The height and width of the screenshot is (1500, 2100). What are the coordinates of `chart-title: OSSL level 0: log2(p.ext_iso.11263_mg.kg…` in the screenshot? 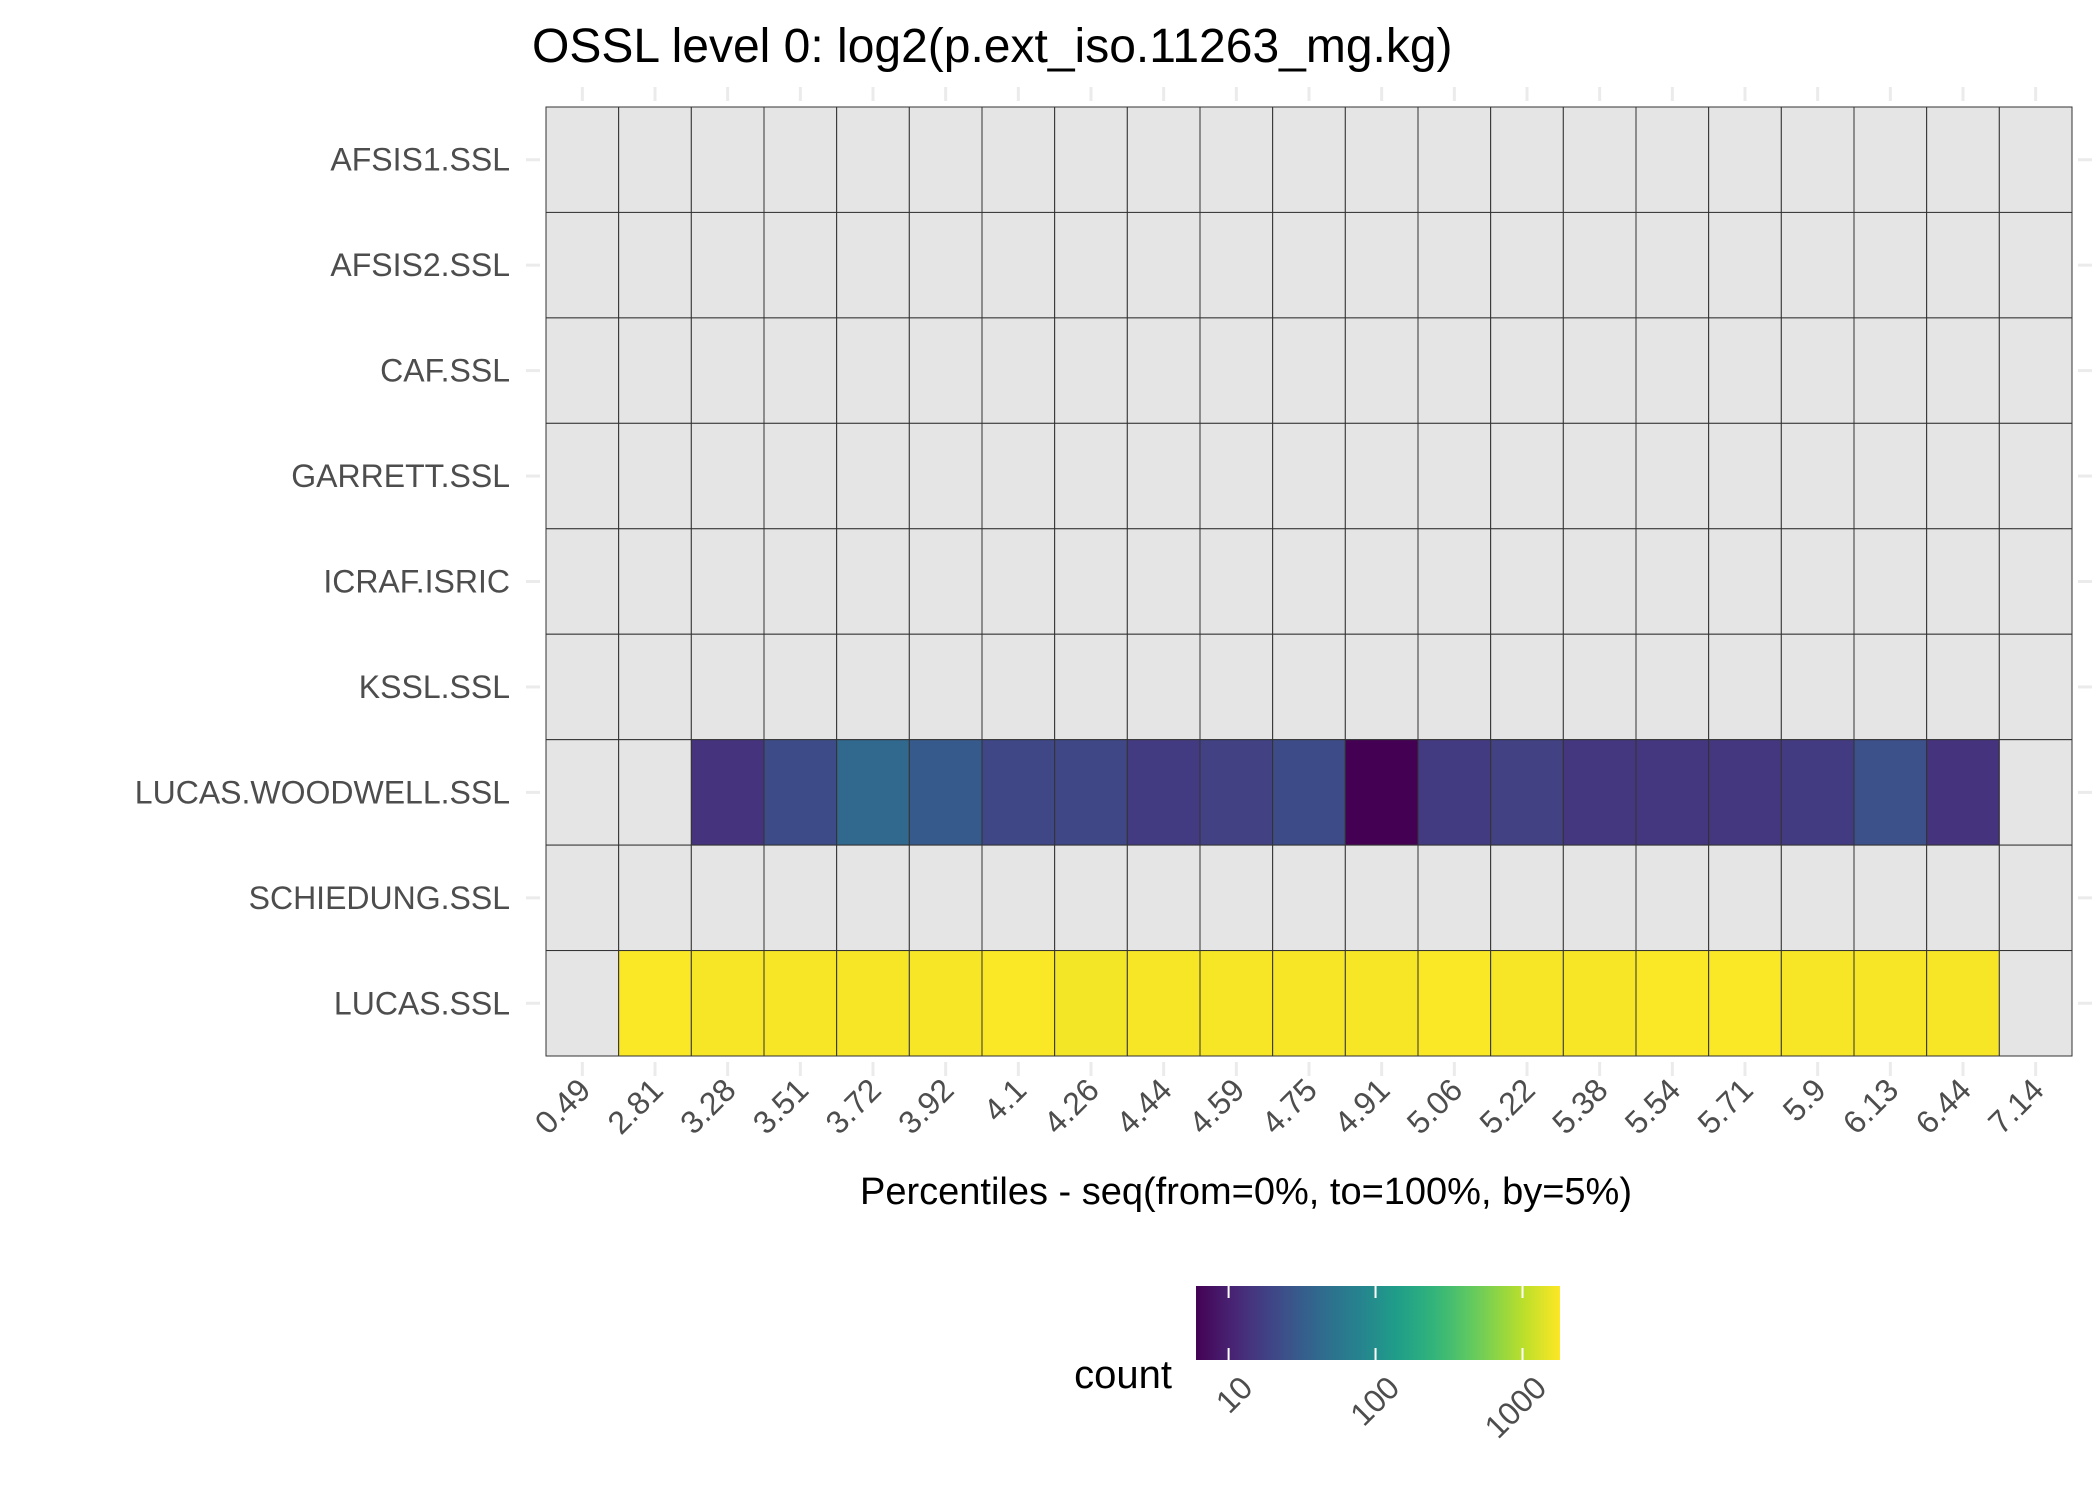 It's located at (992, 46).